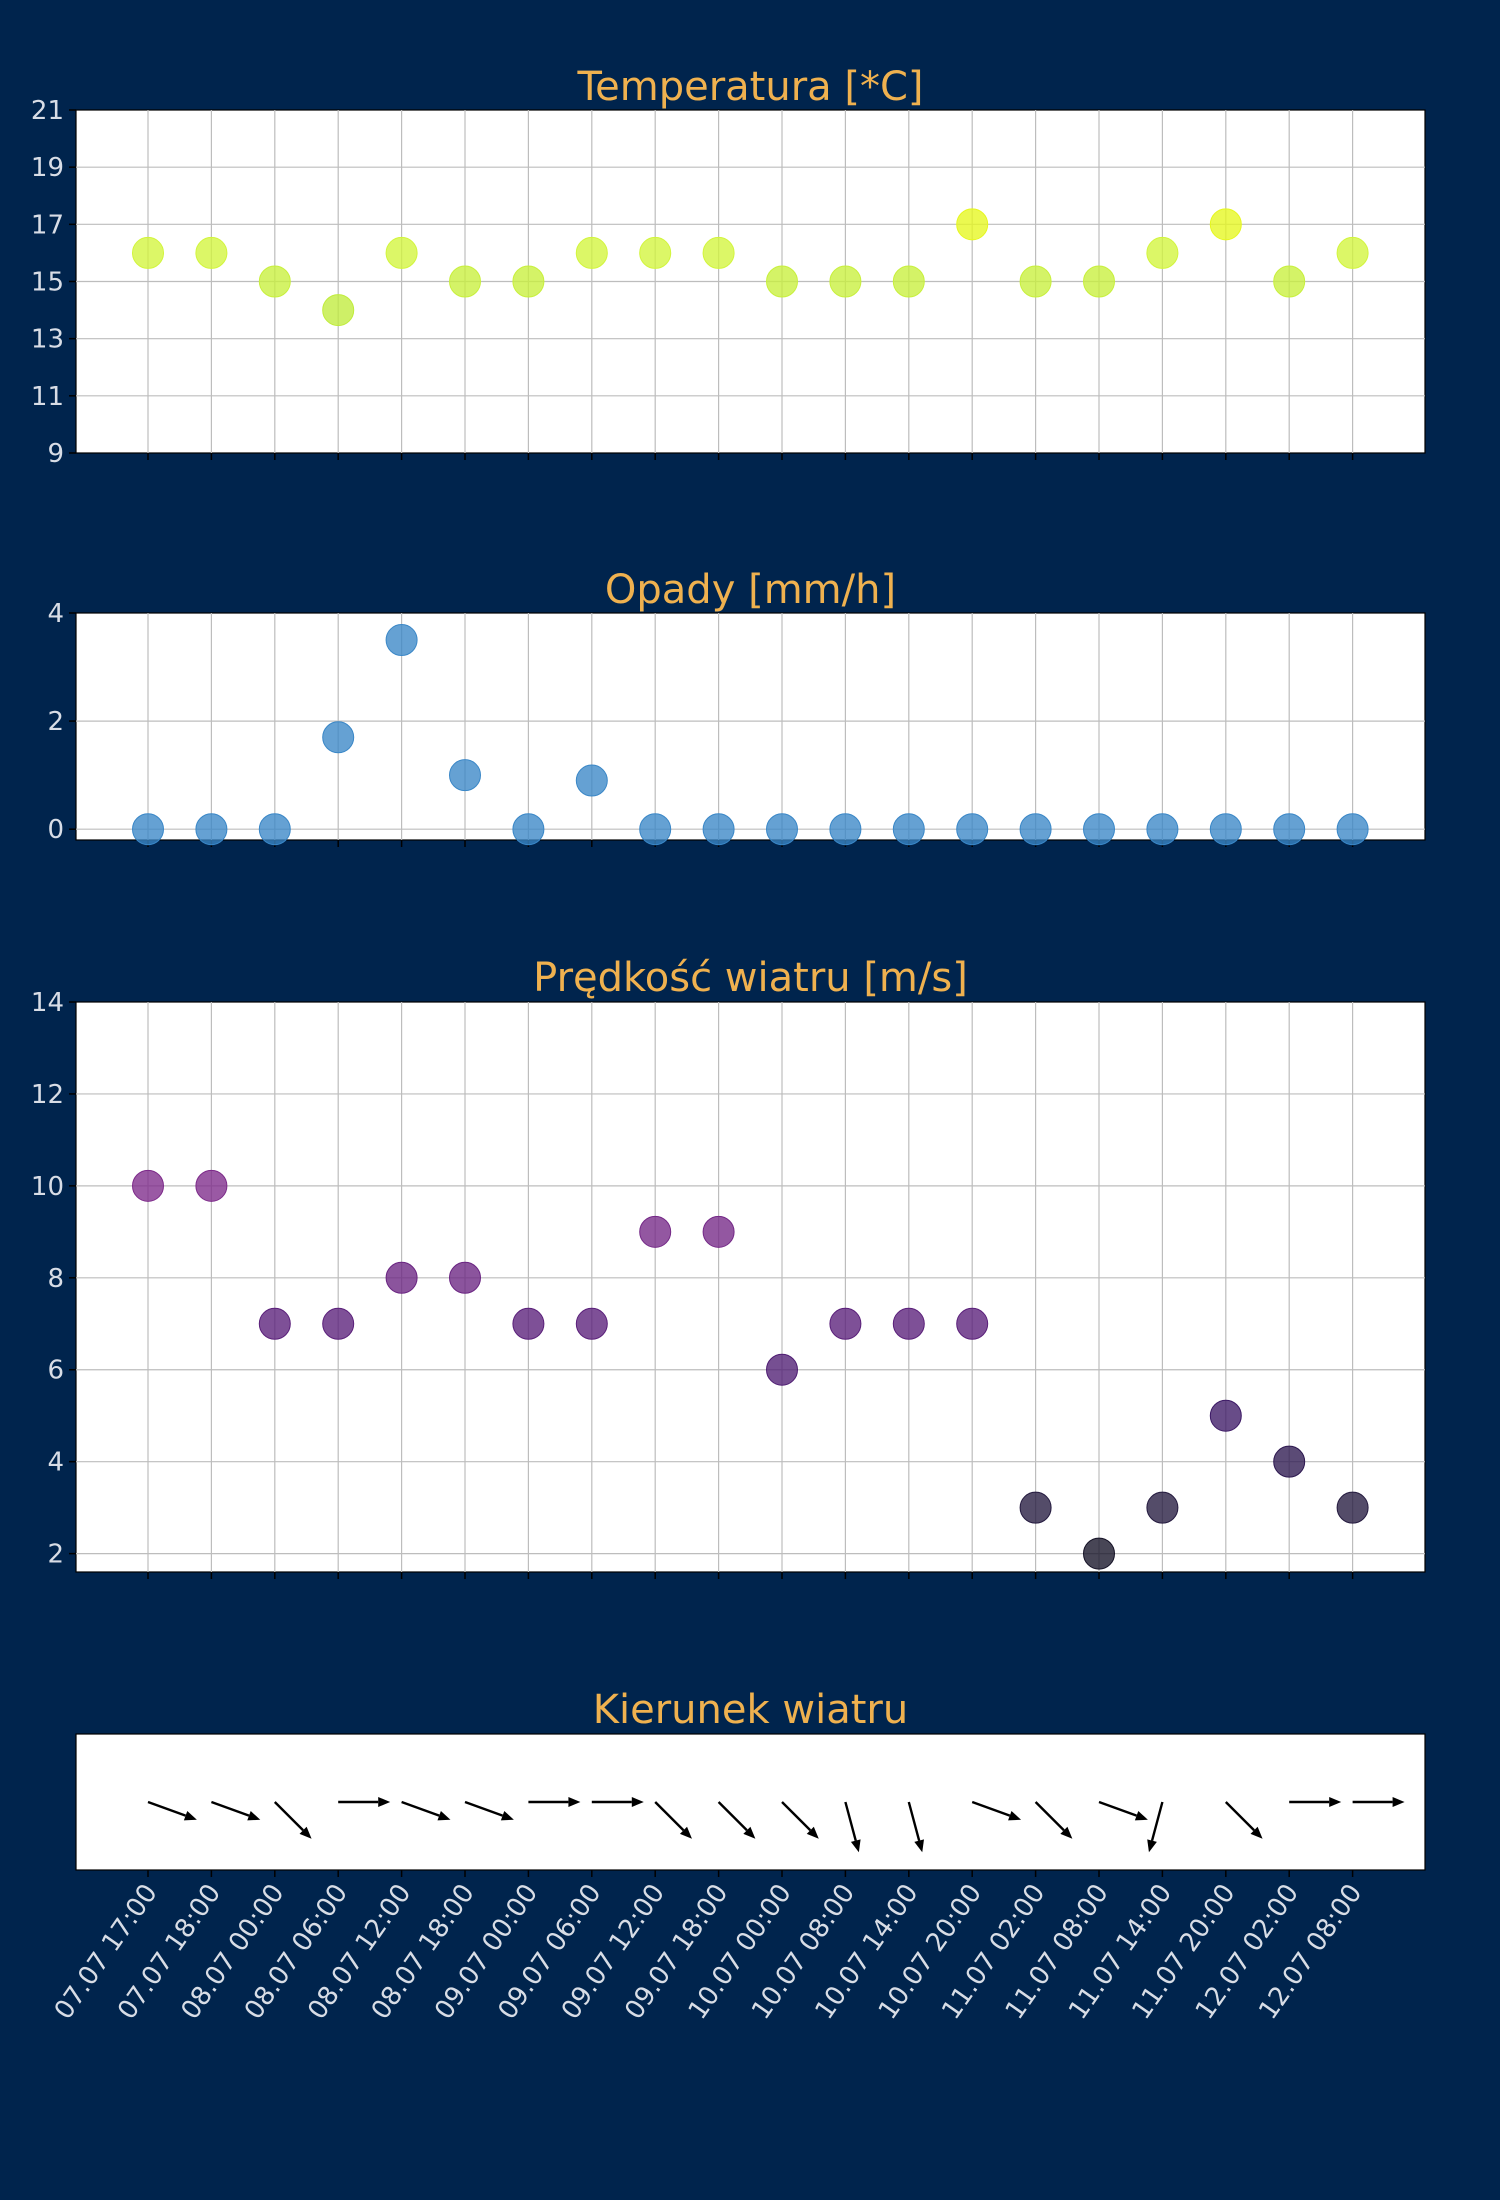 The image size is (1500, 2200). Describe the element at coordinates (47, 1187) in the screenshot. I see `y-tick-label: 10` at that location.